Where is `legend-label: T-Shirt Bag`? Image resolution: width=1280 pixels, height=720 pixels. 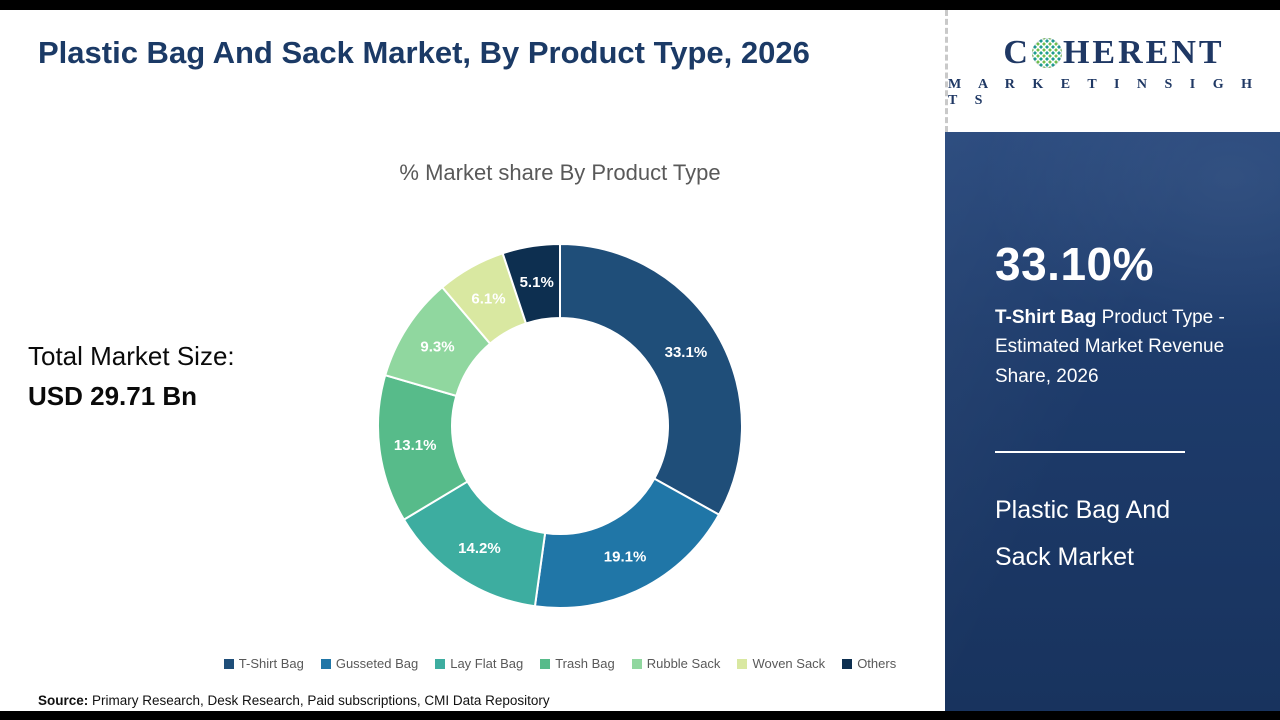
legend-label: T-Shirt Bag is located at coordinates (271, 663).